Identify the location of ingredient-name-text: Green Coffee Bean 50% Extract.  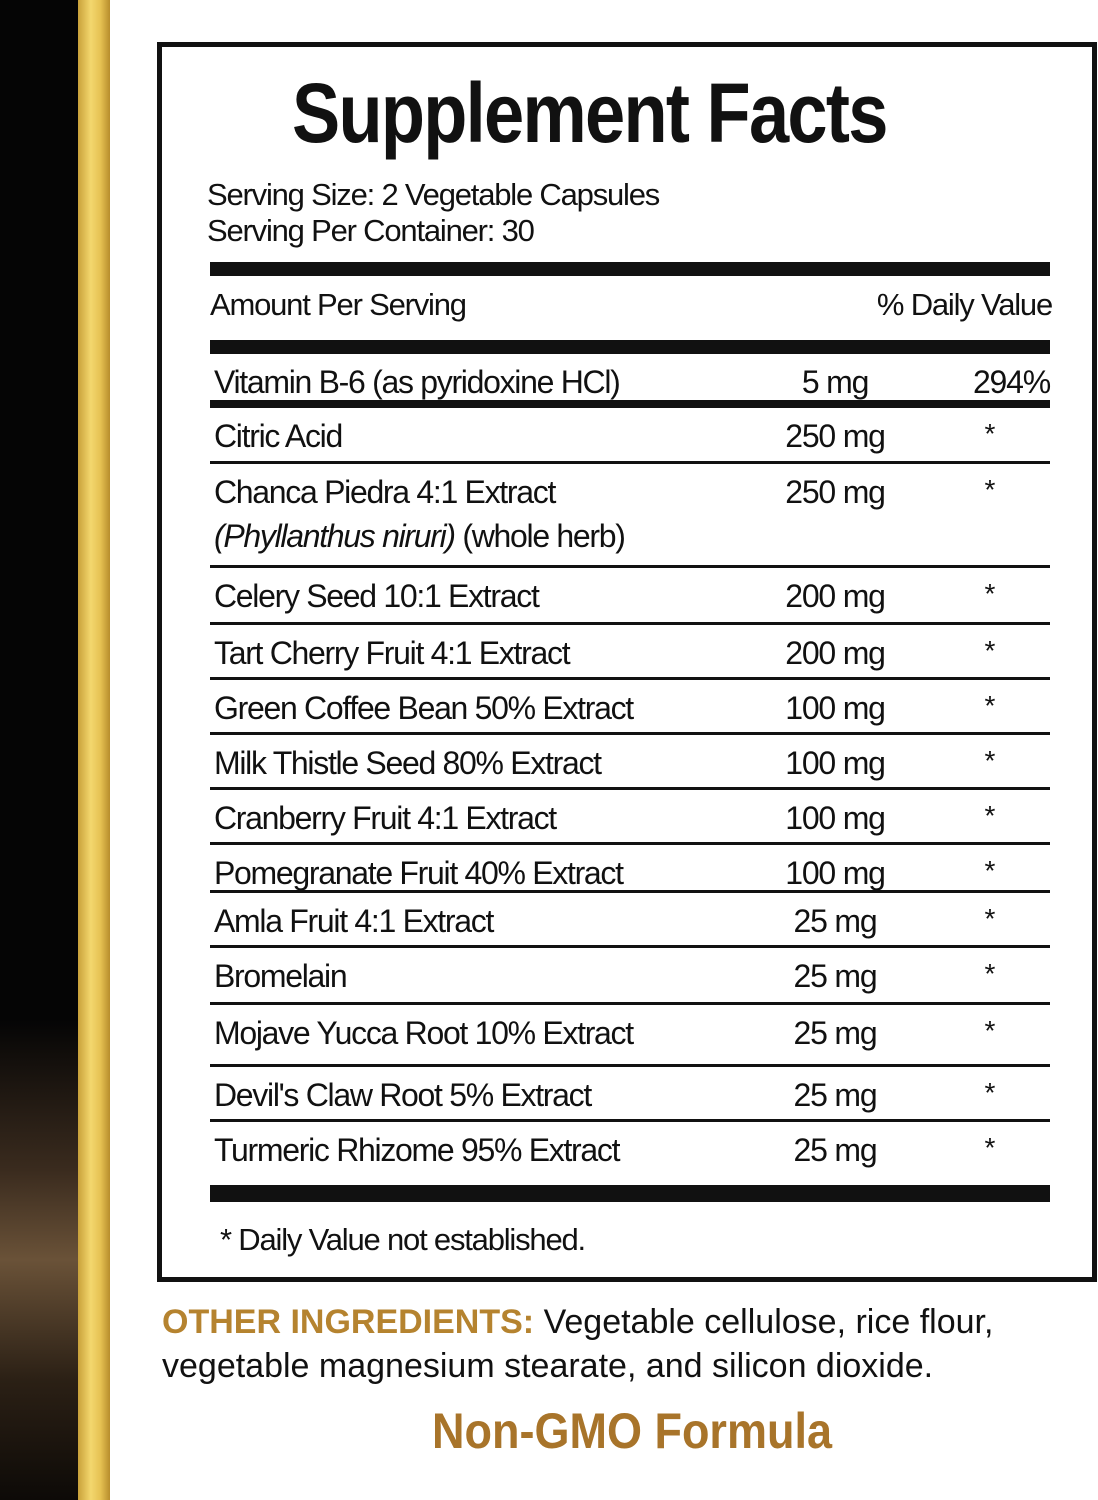
(424, 708).